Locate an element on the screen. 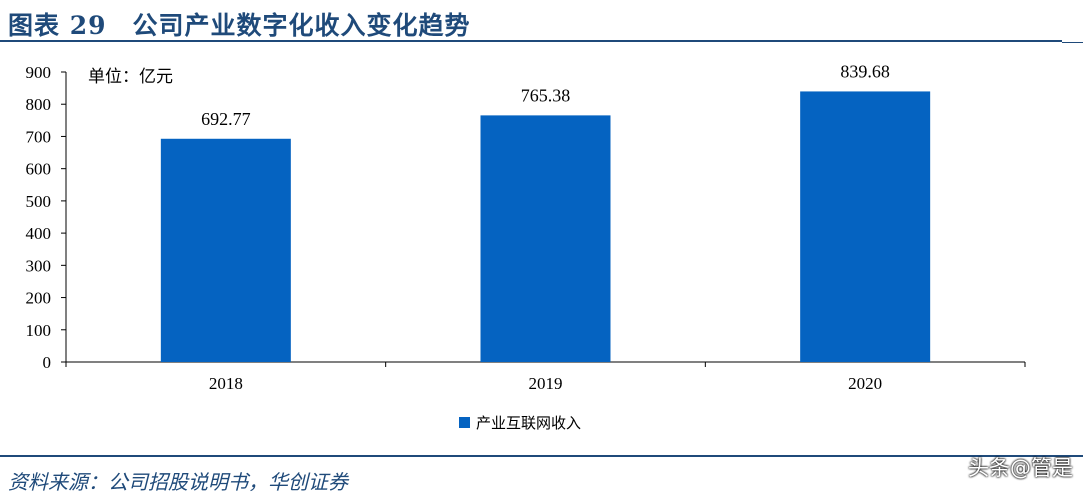 Image resolution: width=1083 pixels, height=495 pixels. figure-header: 图表 29 公司产业数字化收入变化趋势 is located at coordinates (541, 22).